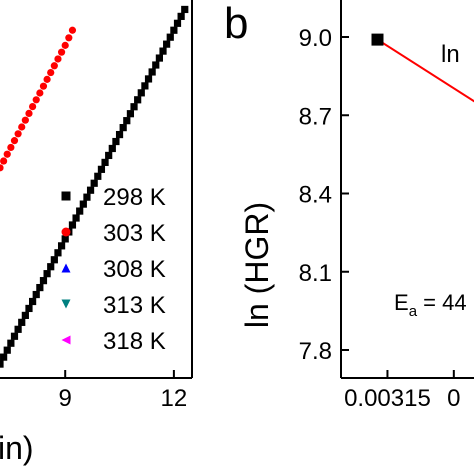 This screenshot has height=474, width=474. Describe the element at coordinates (387, 398) in the screenshot. I see `panel-b-x-tick-label: 0.00315` at that location.